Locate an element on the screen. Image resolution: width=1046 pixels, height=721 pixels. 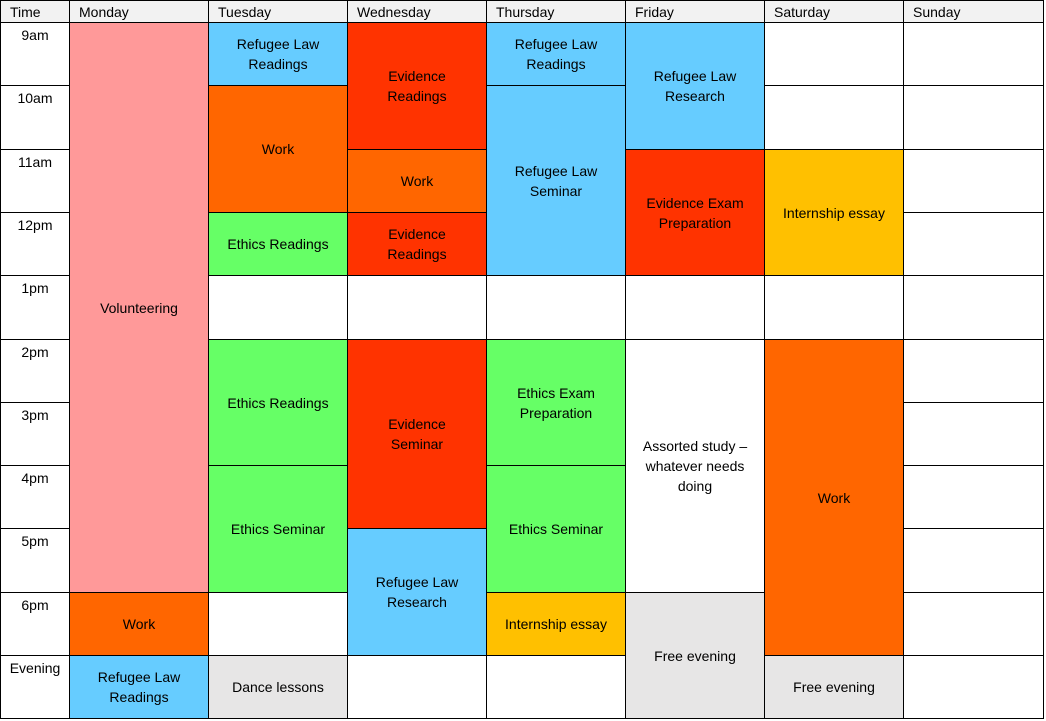
event-volunteering: Volunteering is located at coordinates (139, 308).